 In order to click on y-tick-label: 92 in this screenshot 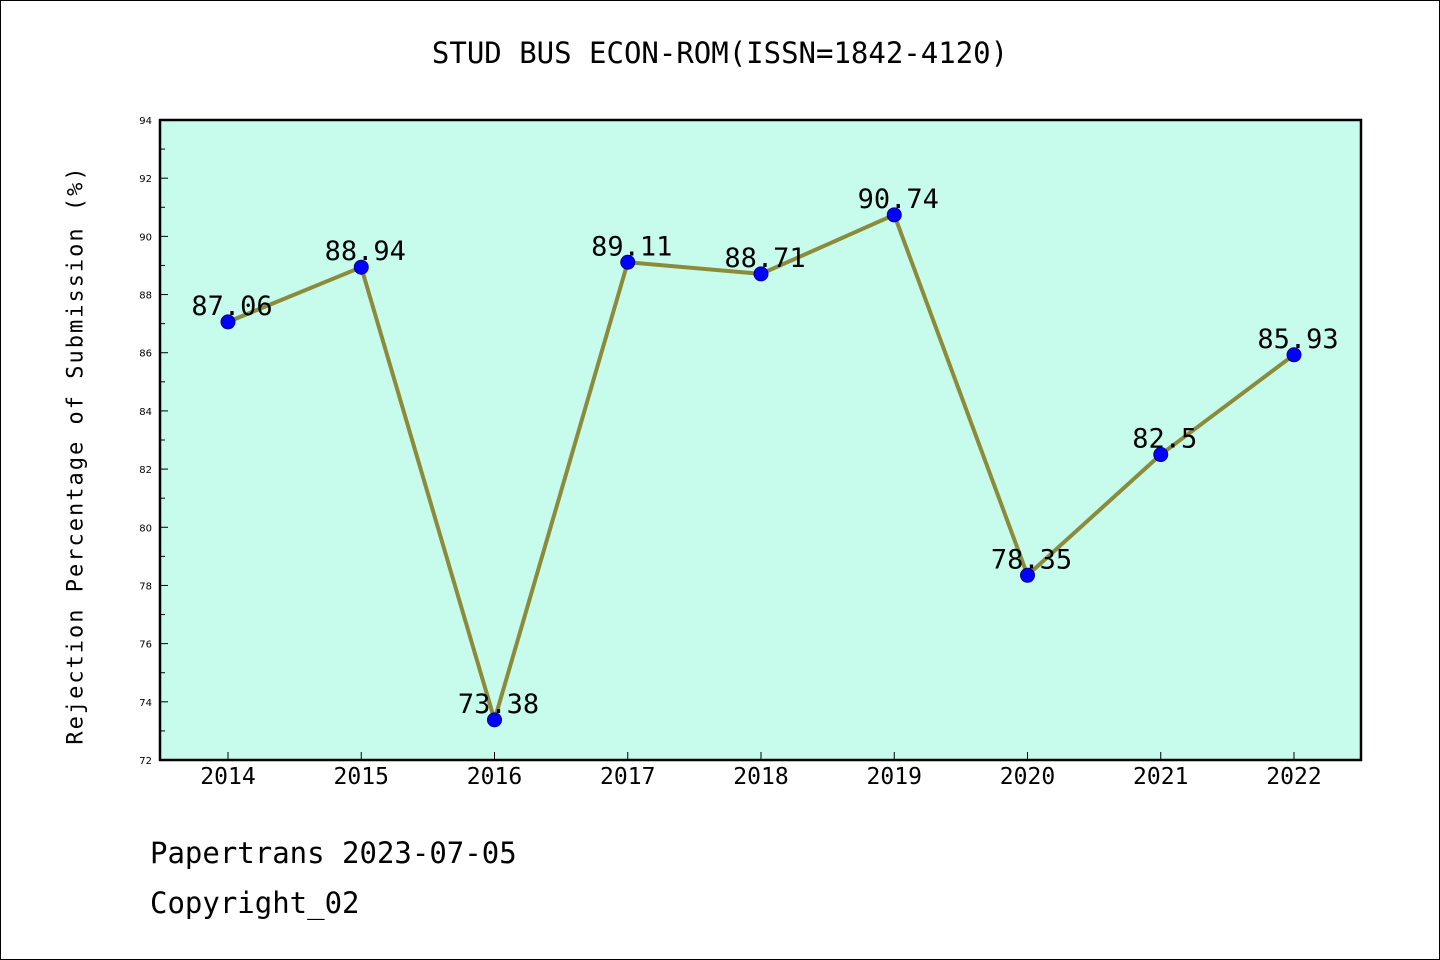, I will do `click(145, 179)`.